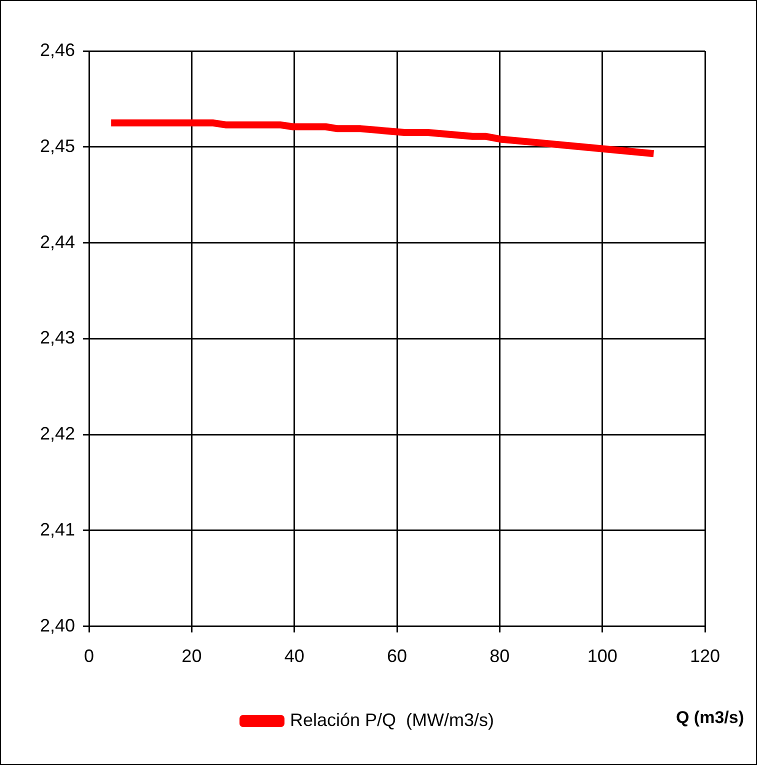 This screenshot has height=765, width=757. What do you see at coordinates (89, 656) in the screenshot?
I see `x-tick-label: 0` at bounding box center [89, 656].